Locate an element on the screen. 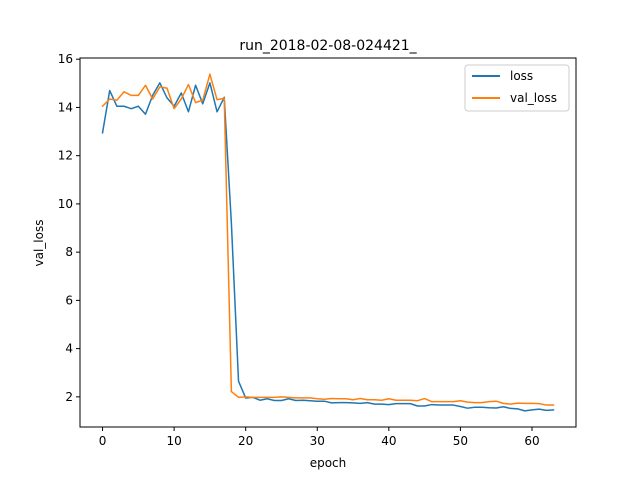  x-tick-label: 30 is located at coordinates (317, 441).